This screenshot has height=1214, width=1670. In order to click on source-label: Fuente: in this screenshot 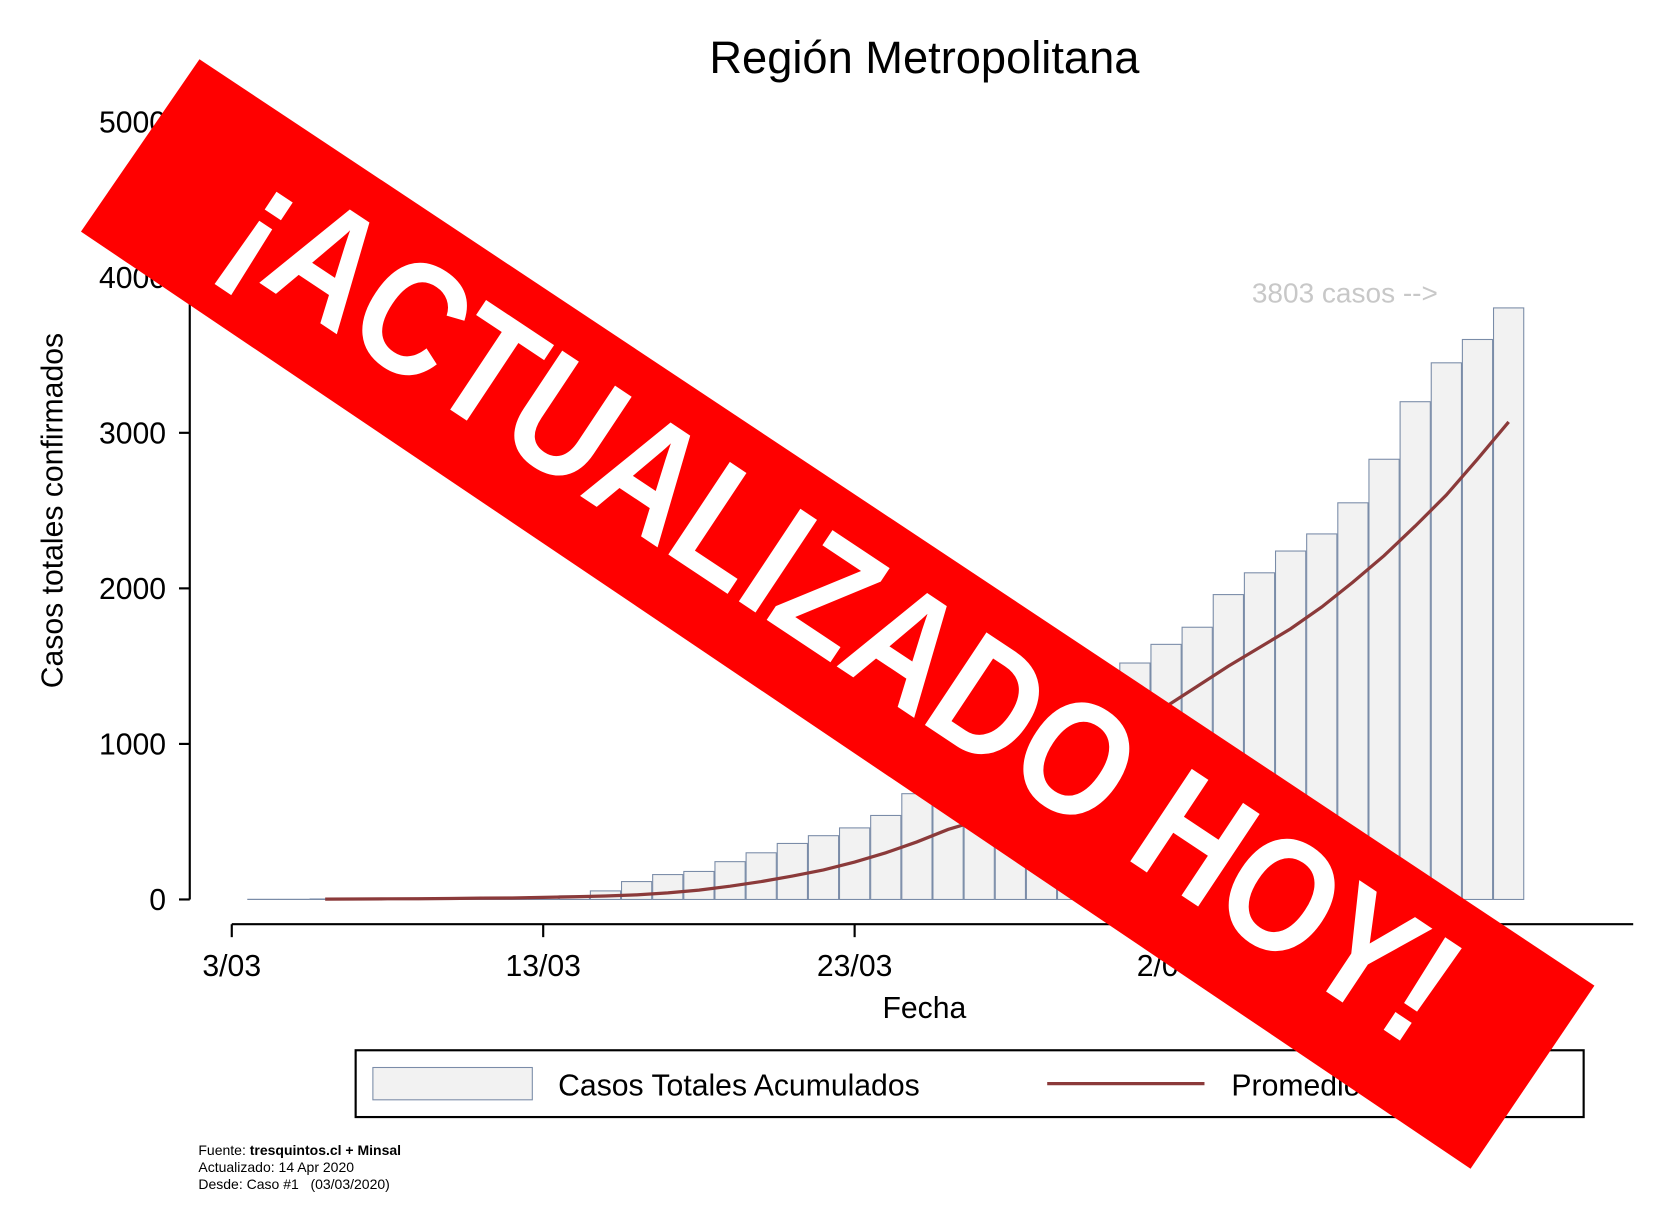, I will do `click(221, 1150)`.